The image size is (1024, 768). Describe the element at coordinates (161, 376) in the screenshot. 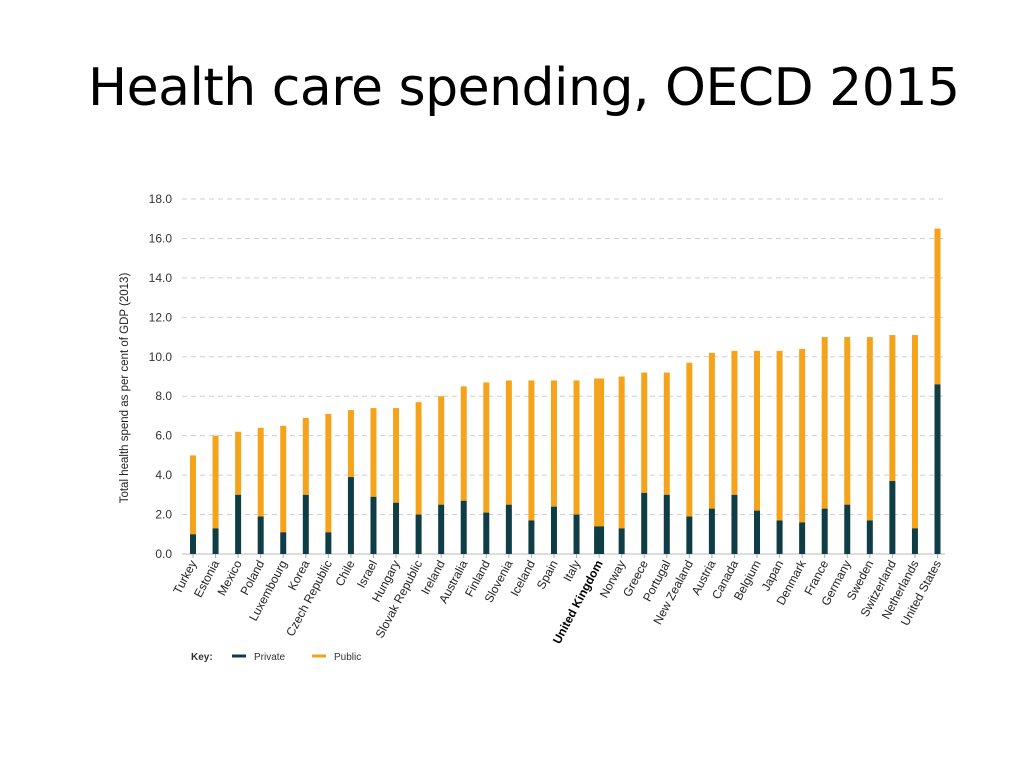

I see `y-axis-ticks: 0.0 2.0 4.0 6.0 8.0 10.0 12.0 14.0 16.0 18.0` at that location.